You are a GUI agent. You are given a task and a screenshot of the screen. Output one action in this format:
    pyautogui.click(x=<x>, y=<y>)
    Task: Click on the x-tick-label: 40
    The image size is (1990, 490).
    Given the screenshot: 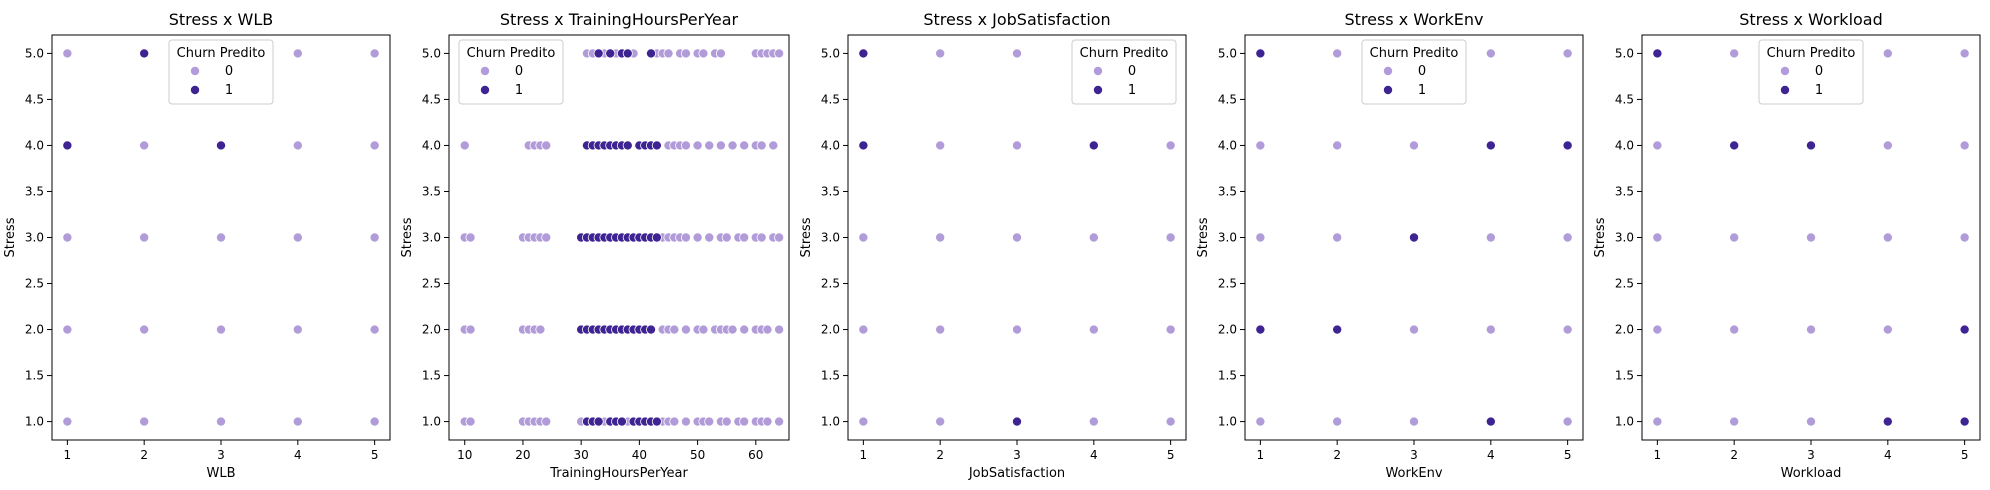 What is the action you would take?
    pyautogui.click(x=639, y=455)
    